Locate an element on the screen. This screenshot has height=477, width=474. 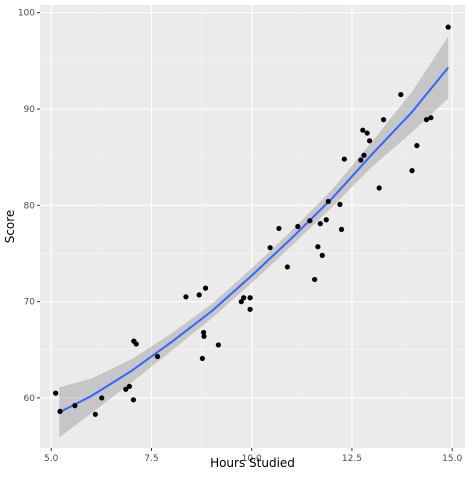
y-axis-ticks: 60 70 80 90 100 is located at coordinates (29, 206).